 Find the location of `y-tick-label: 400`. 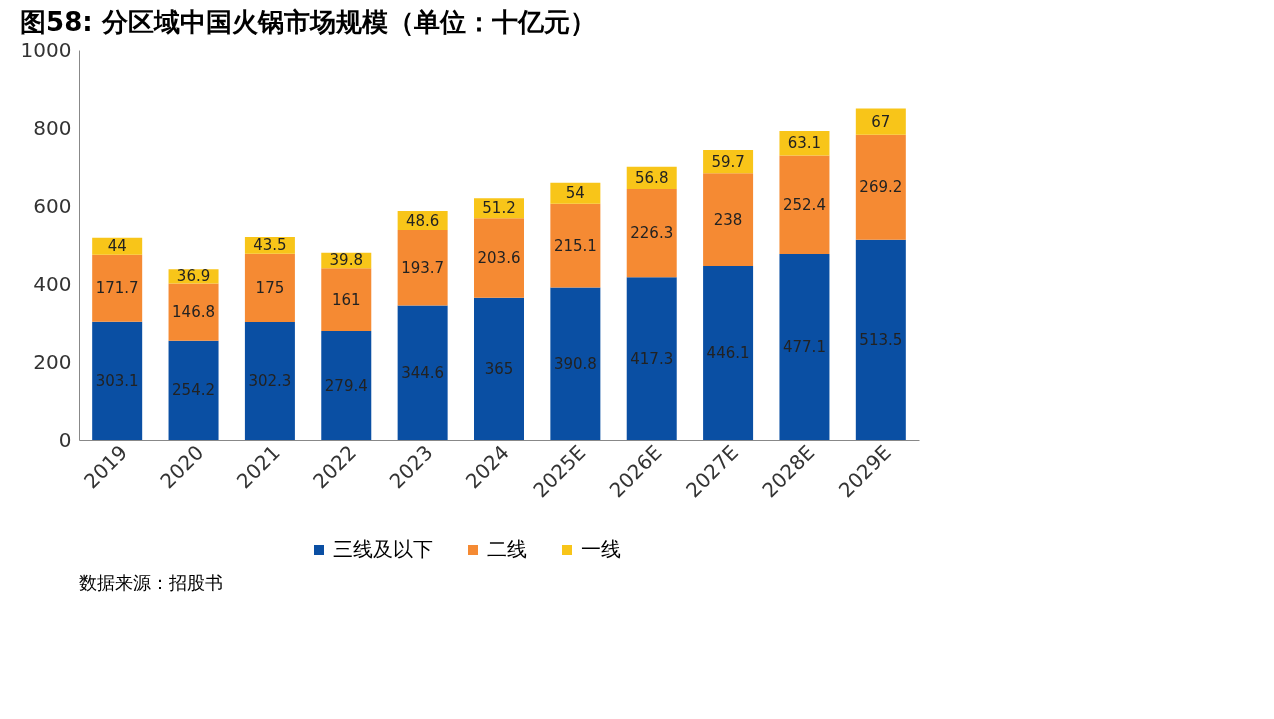

y-tick-label: 400 is located at coordinates (52, 283).